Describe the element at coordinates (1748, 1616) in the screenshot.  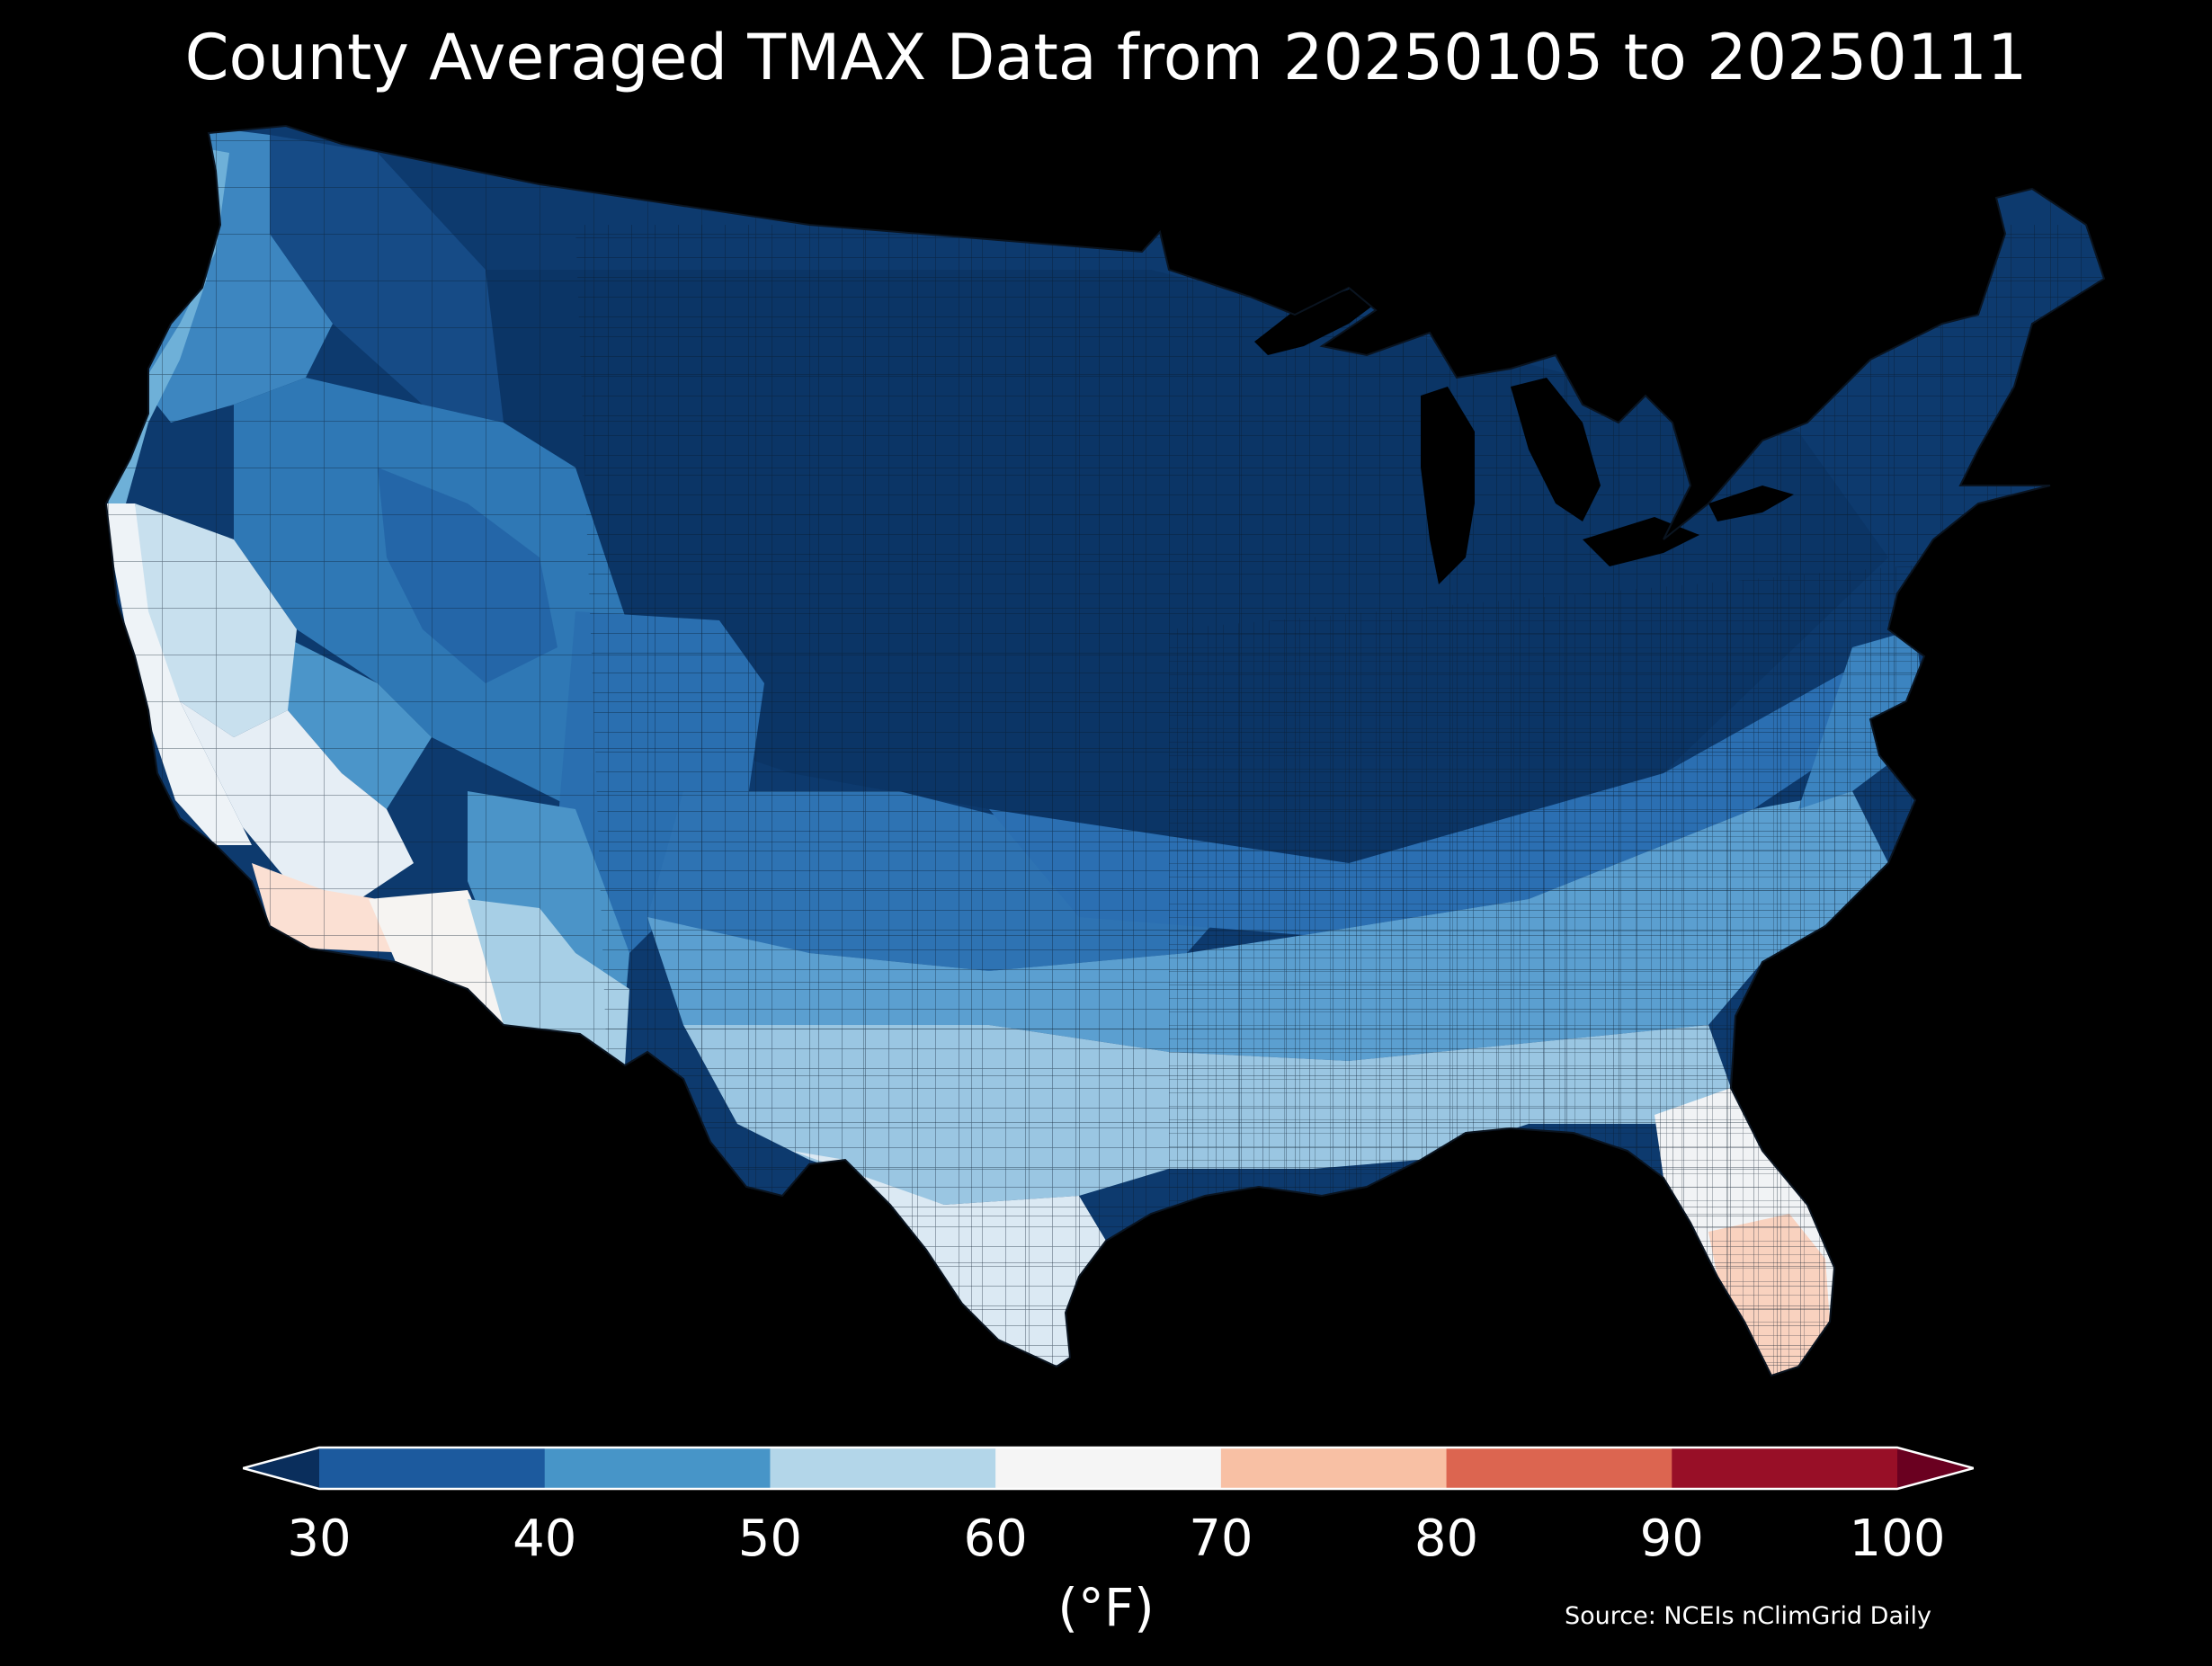
I see `source-credit: Source: NCEIs nClimGrid Daily` at that location.